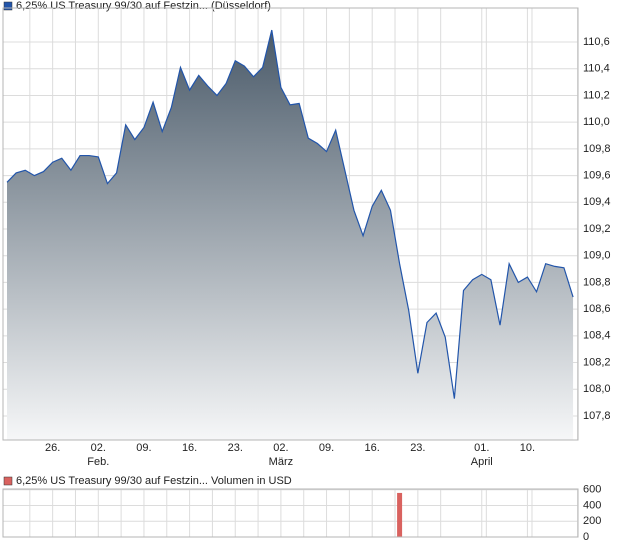 The image size is (620, 546). What do you see at coordinates (482, 462) in the screenshot?
I see `x-month-label: April` at bounding box center [482, 462].